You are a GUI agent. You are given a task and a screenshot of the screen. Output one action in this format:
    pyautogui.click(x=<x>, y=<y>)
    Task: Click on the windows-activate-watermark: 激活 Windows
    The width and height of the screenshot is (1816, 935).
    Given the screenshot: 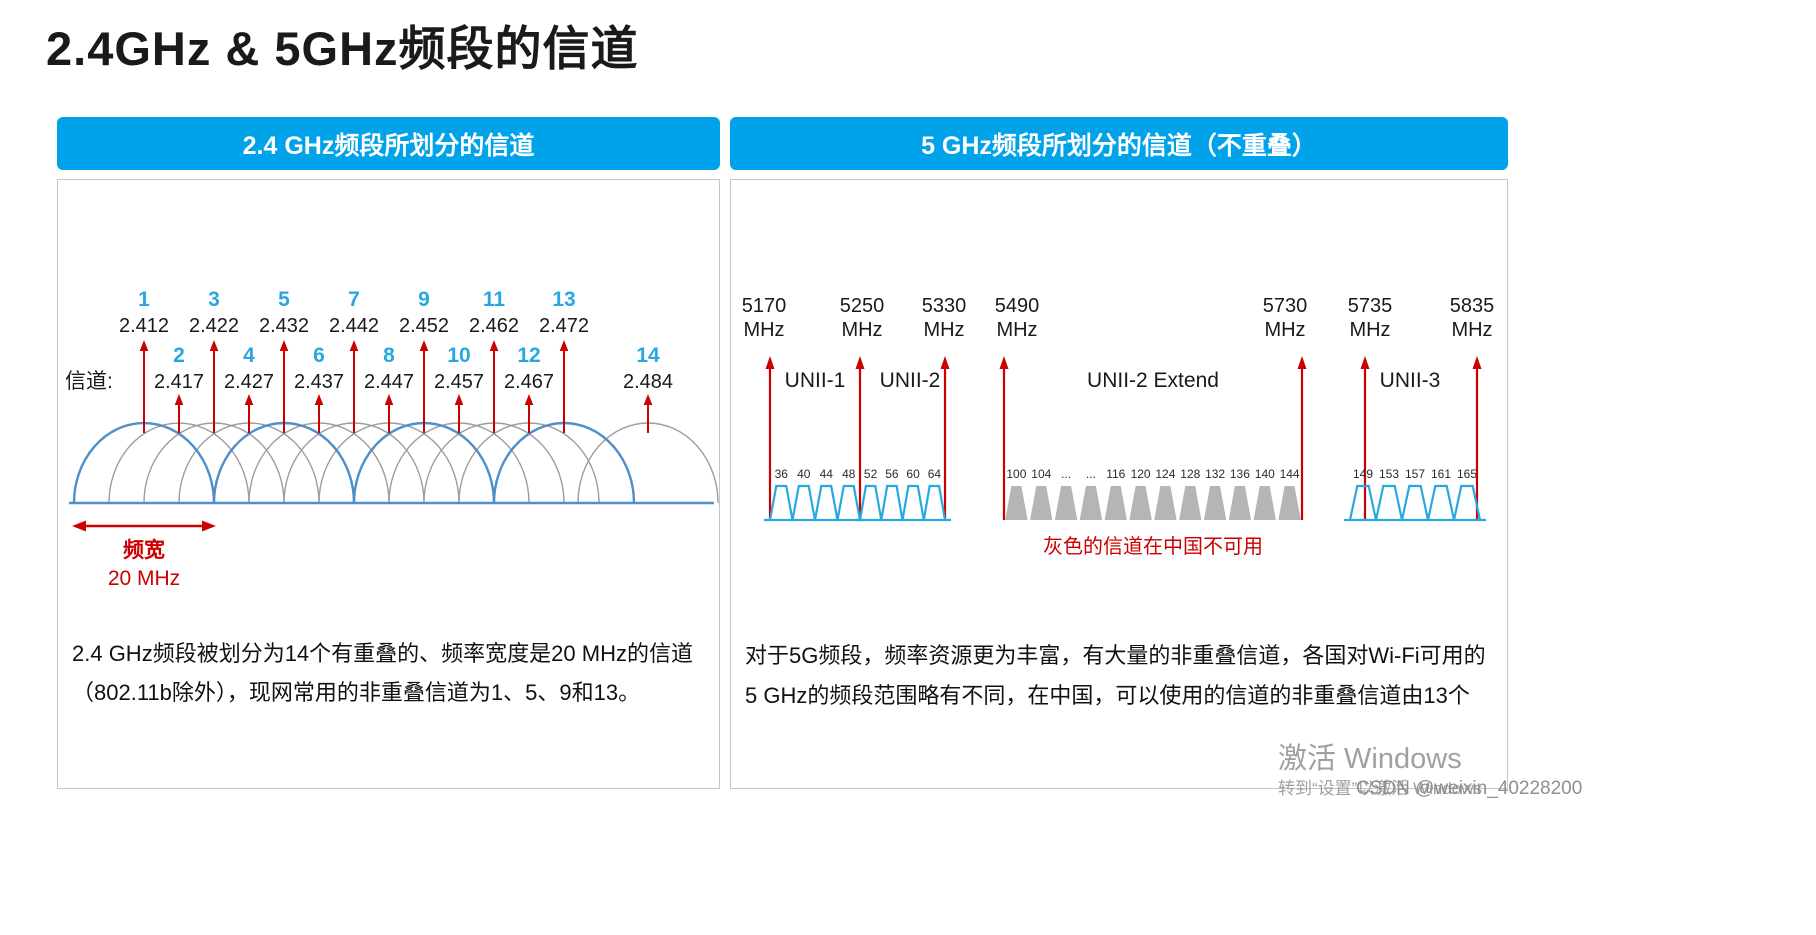 What is the action you would take?
    pyautogui.click(x=1370, y=759)
    